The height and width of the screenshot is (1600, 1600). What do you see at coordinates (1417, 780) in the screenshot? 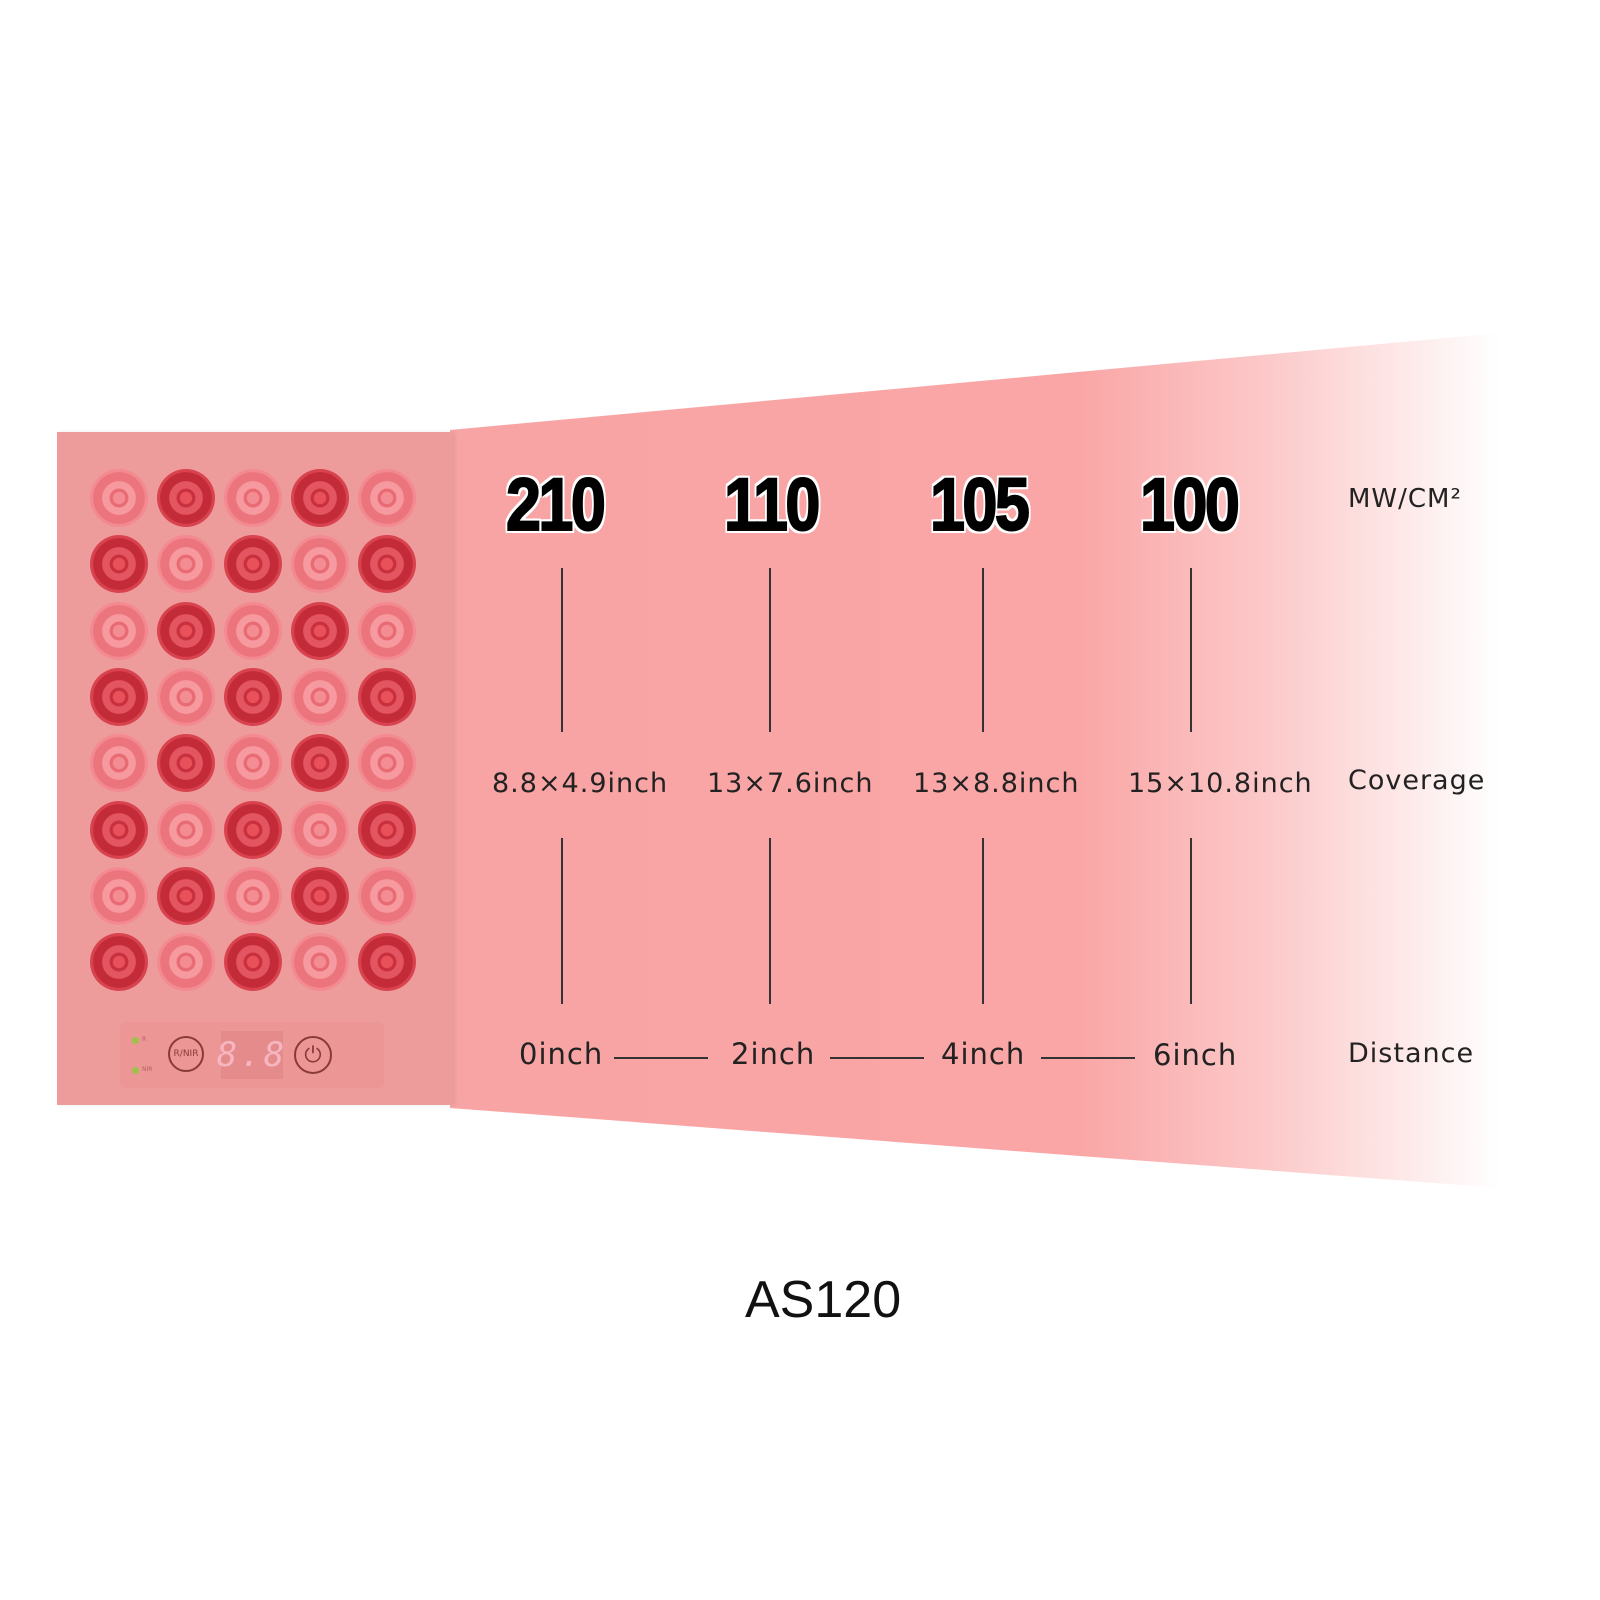
I see `coverage-label: Coverage` at bounding box center [1417, 780].